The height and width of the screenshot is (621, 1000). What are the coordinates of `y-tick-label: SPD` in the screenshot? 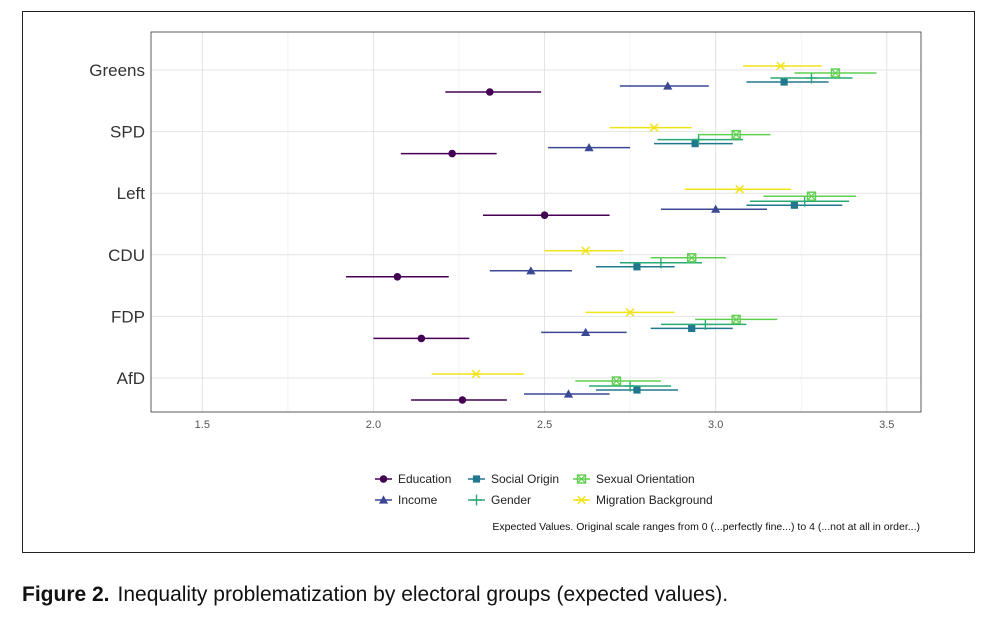 It's located at (127, 132).